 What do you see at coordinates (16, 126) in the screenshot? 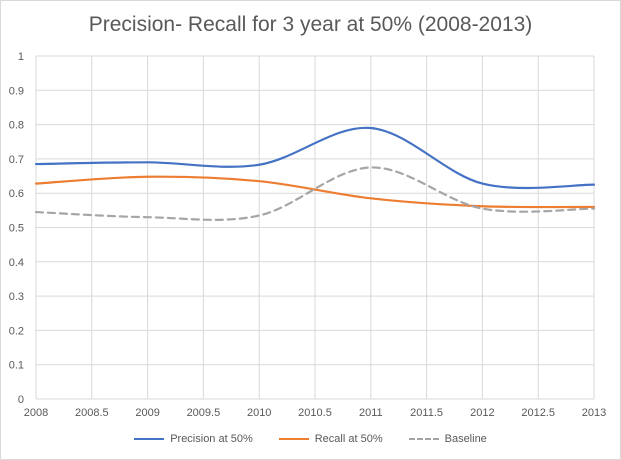
I see `y-tick-label: 0.8` at bounding box center [16, 126].